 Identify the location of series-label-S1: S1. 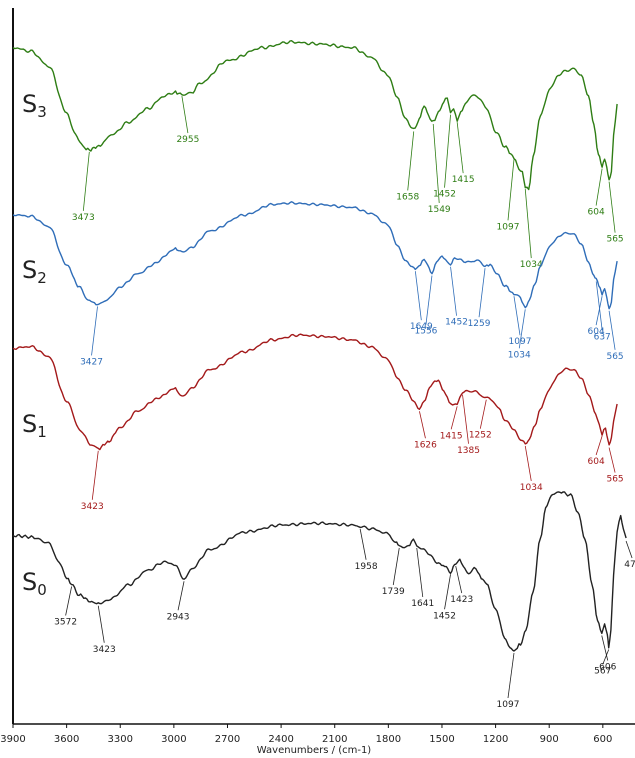
(34, 425).